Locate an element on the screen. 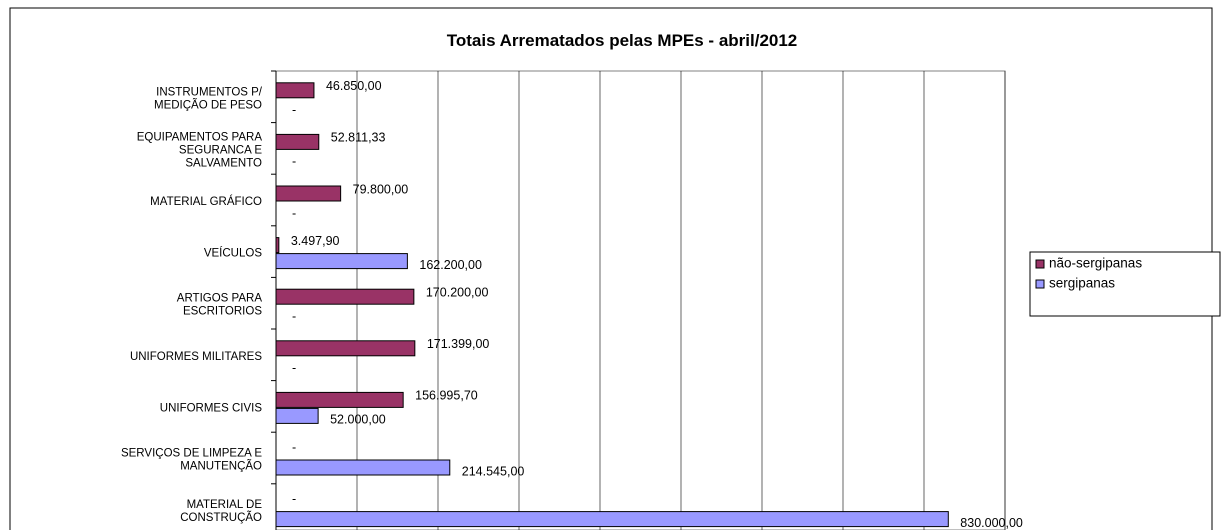 Image resolution: width=1222 pixels, height=530 pixels. legend is located at coordinates (1125, 284).